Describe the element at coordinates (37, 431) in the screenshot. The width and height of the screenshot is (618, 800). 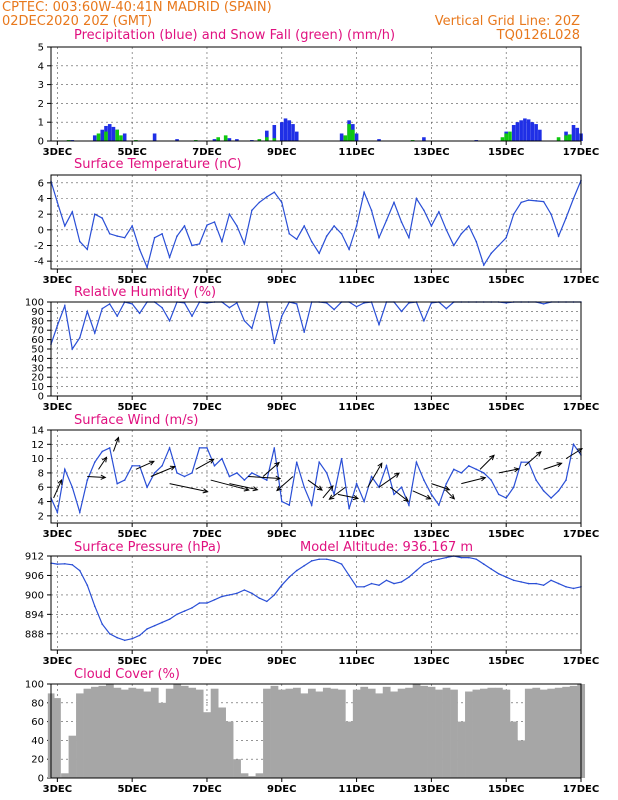
I see `wind-y-tick-label: 14` at that location.